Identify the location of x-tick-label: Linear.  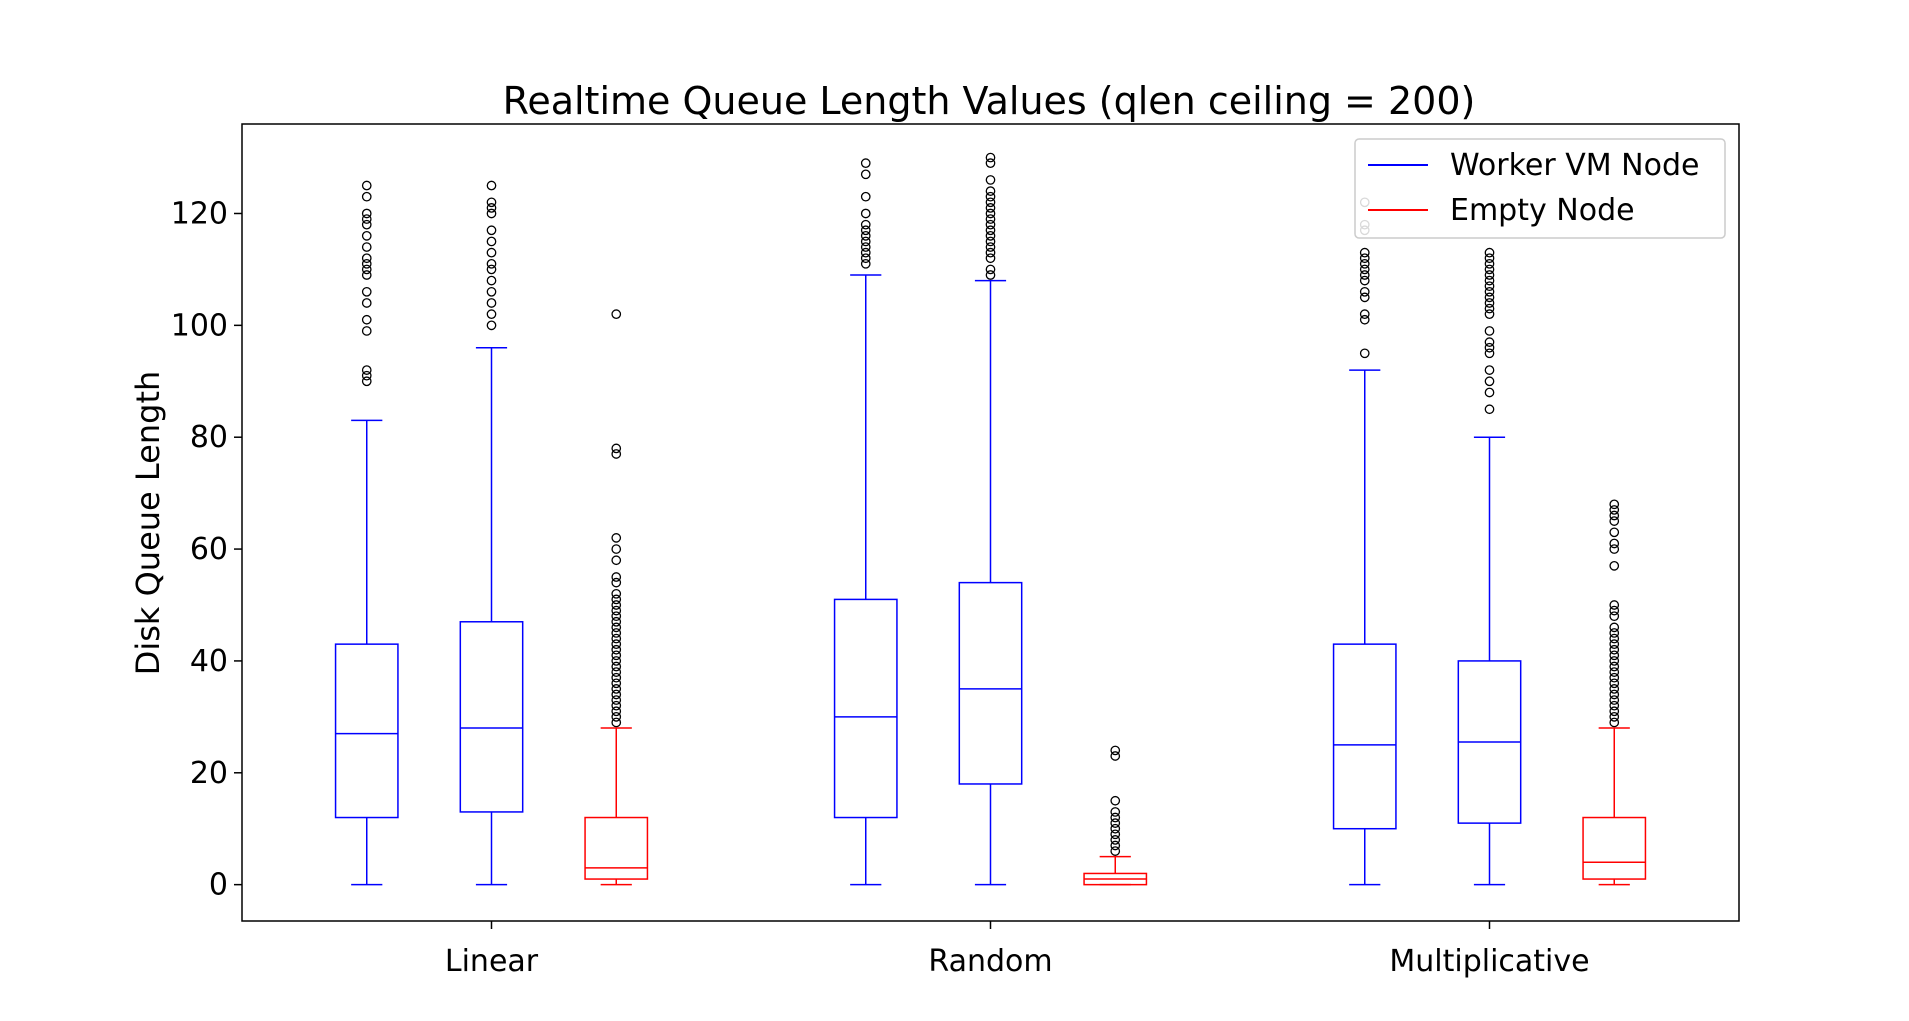
(492, 961).